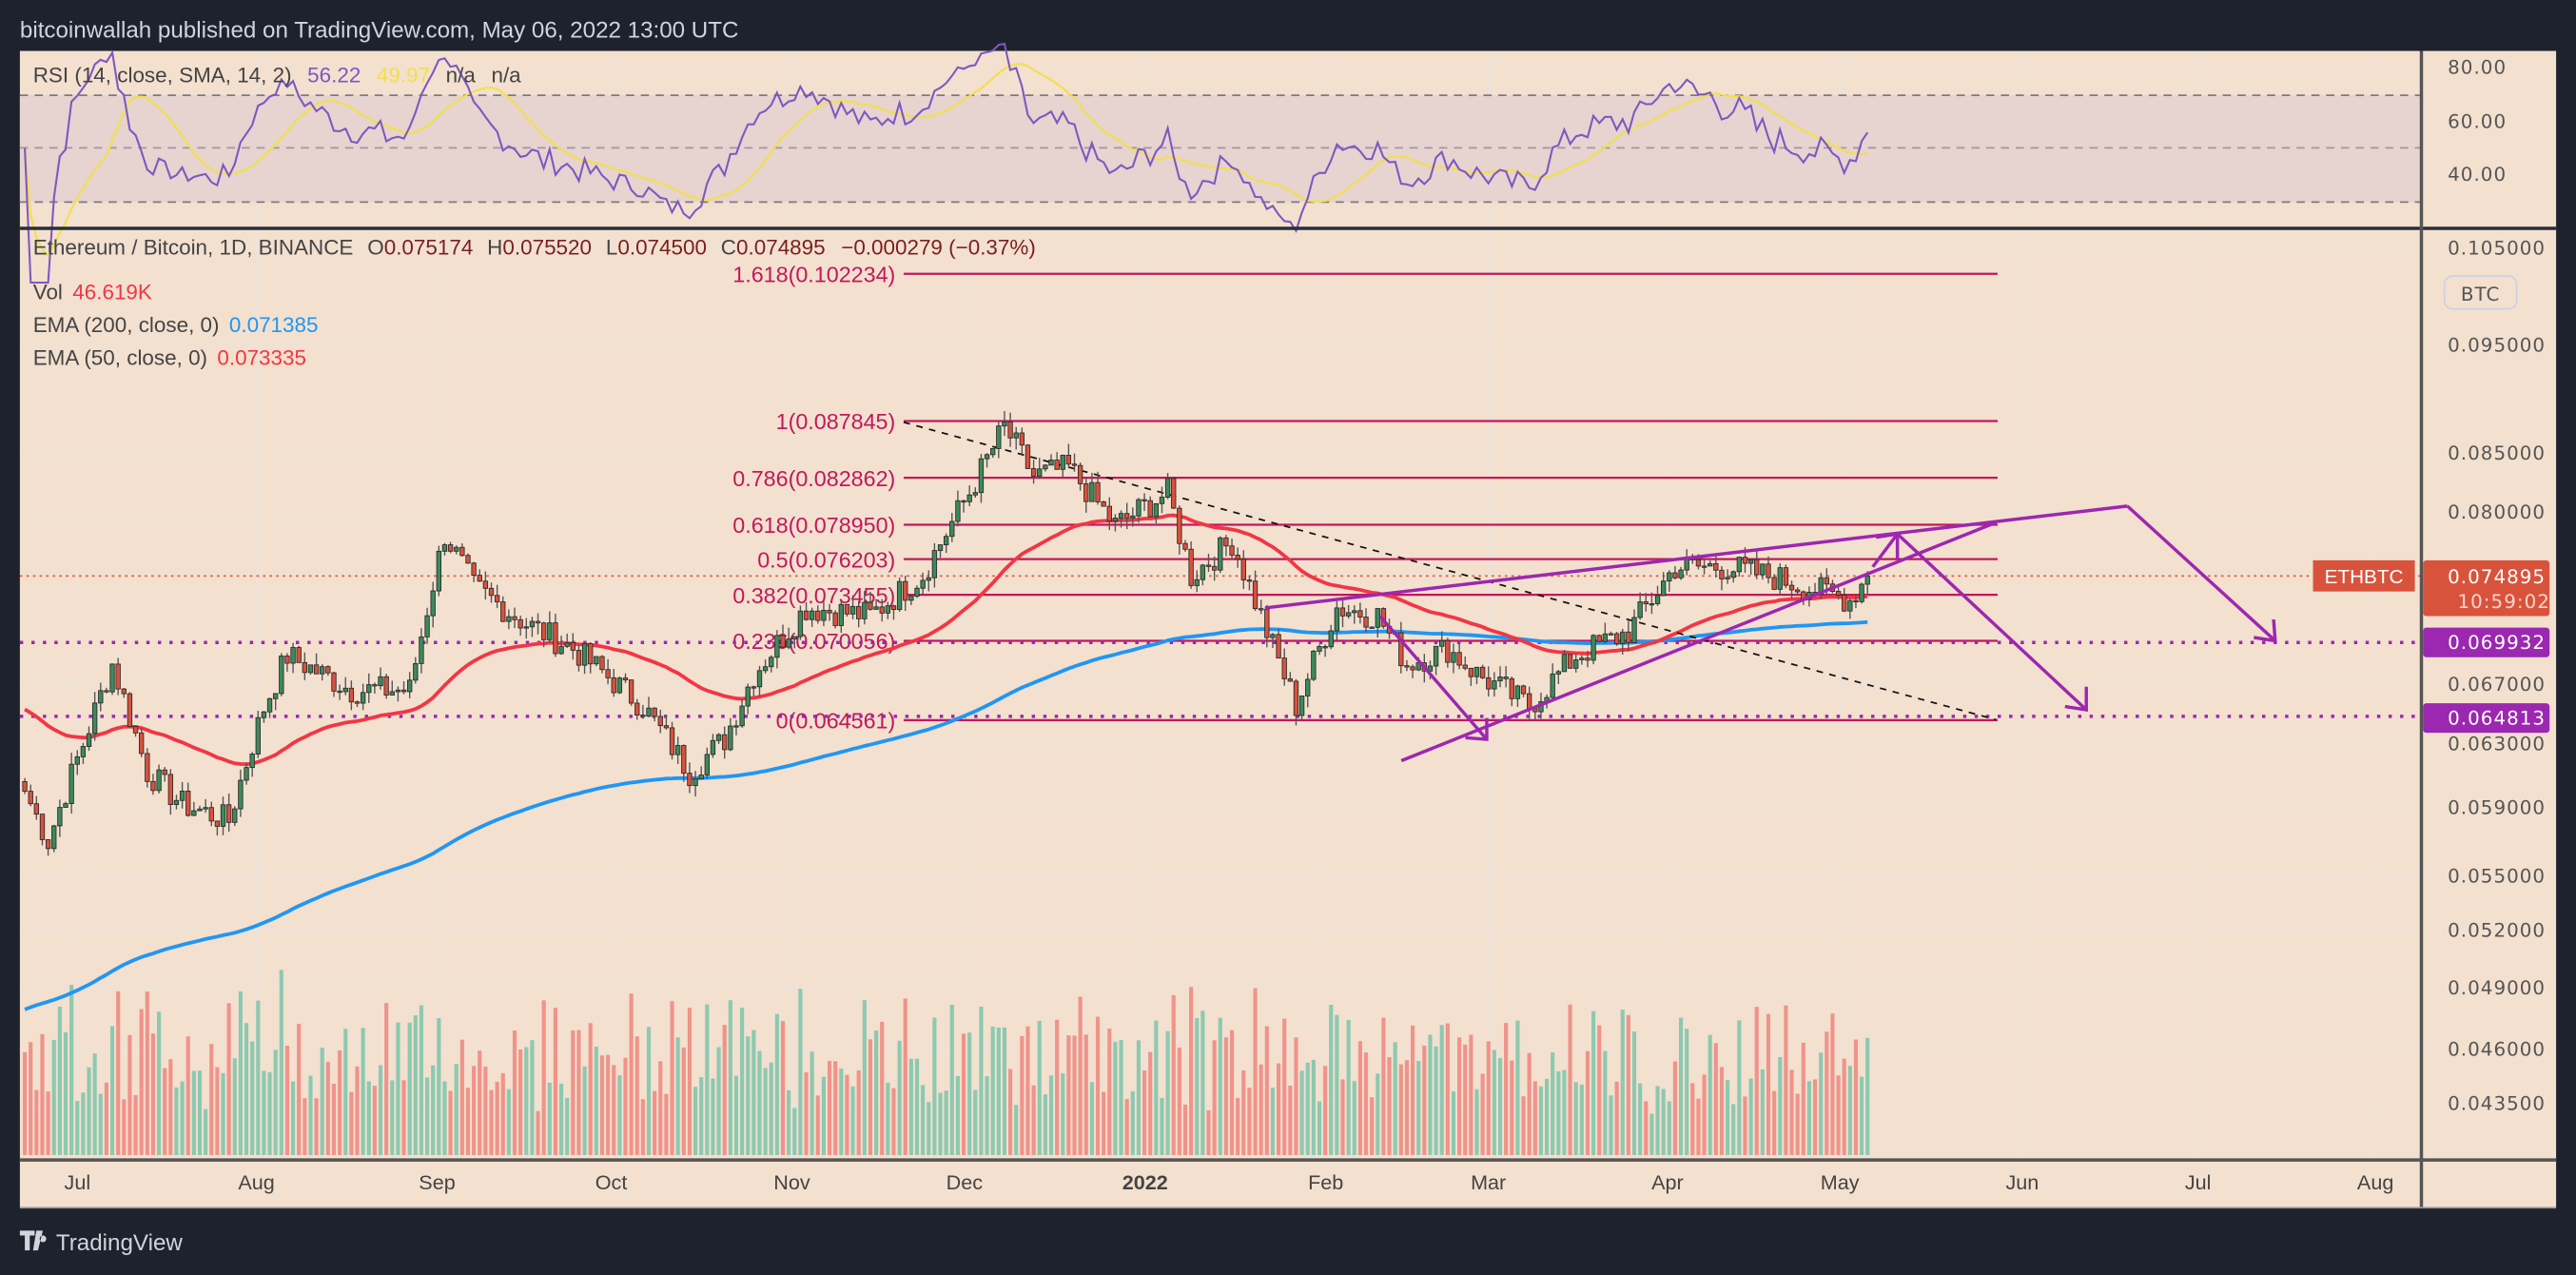  What do you see at coordinates (2497, 1104) in the screenshot?
I see `price-axis-label: 0.043500` at bounding box center [2497, 1104].